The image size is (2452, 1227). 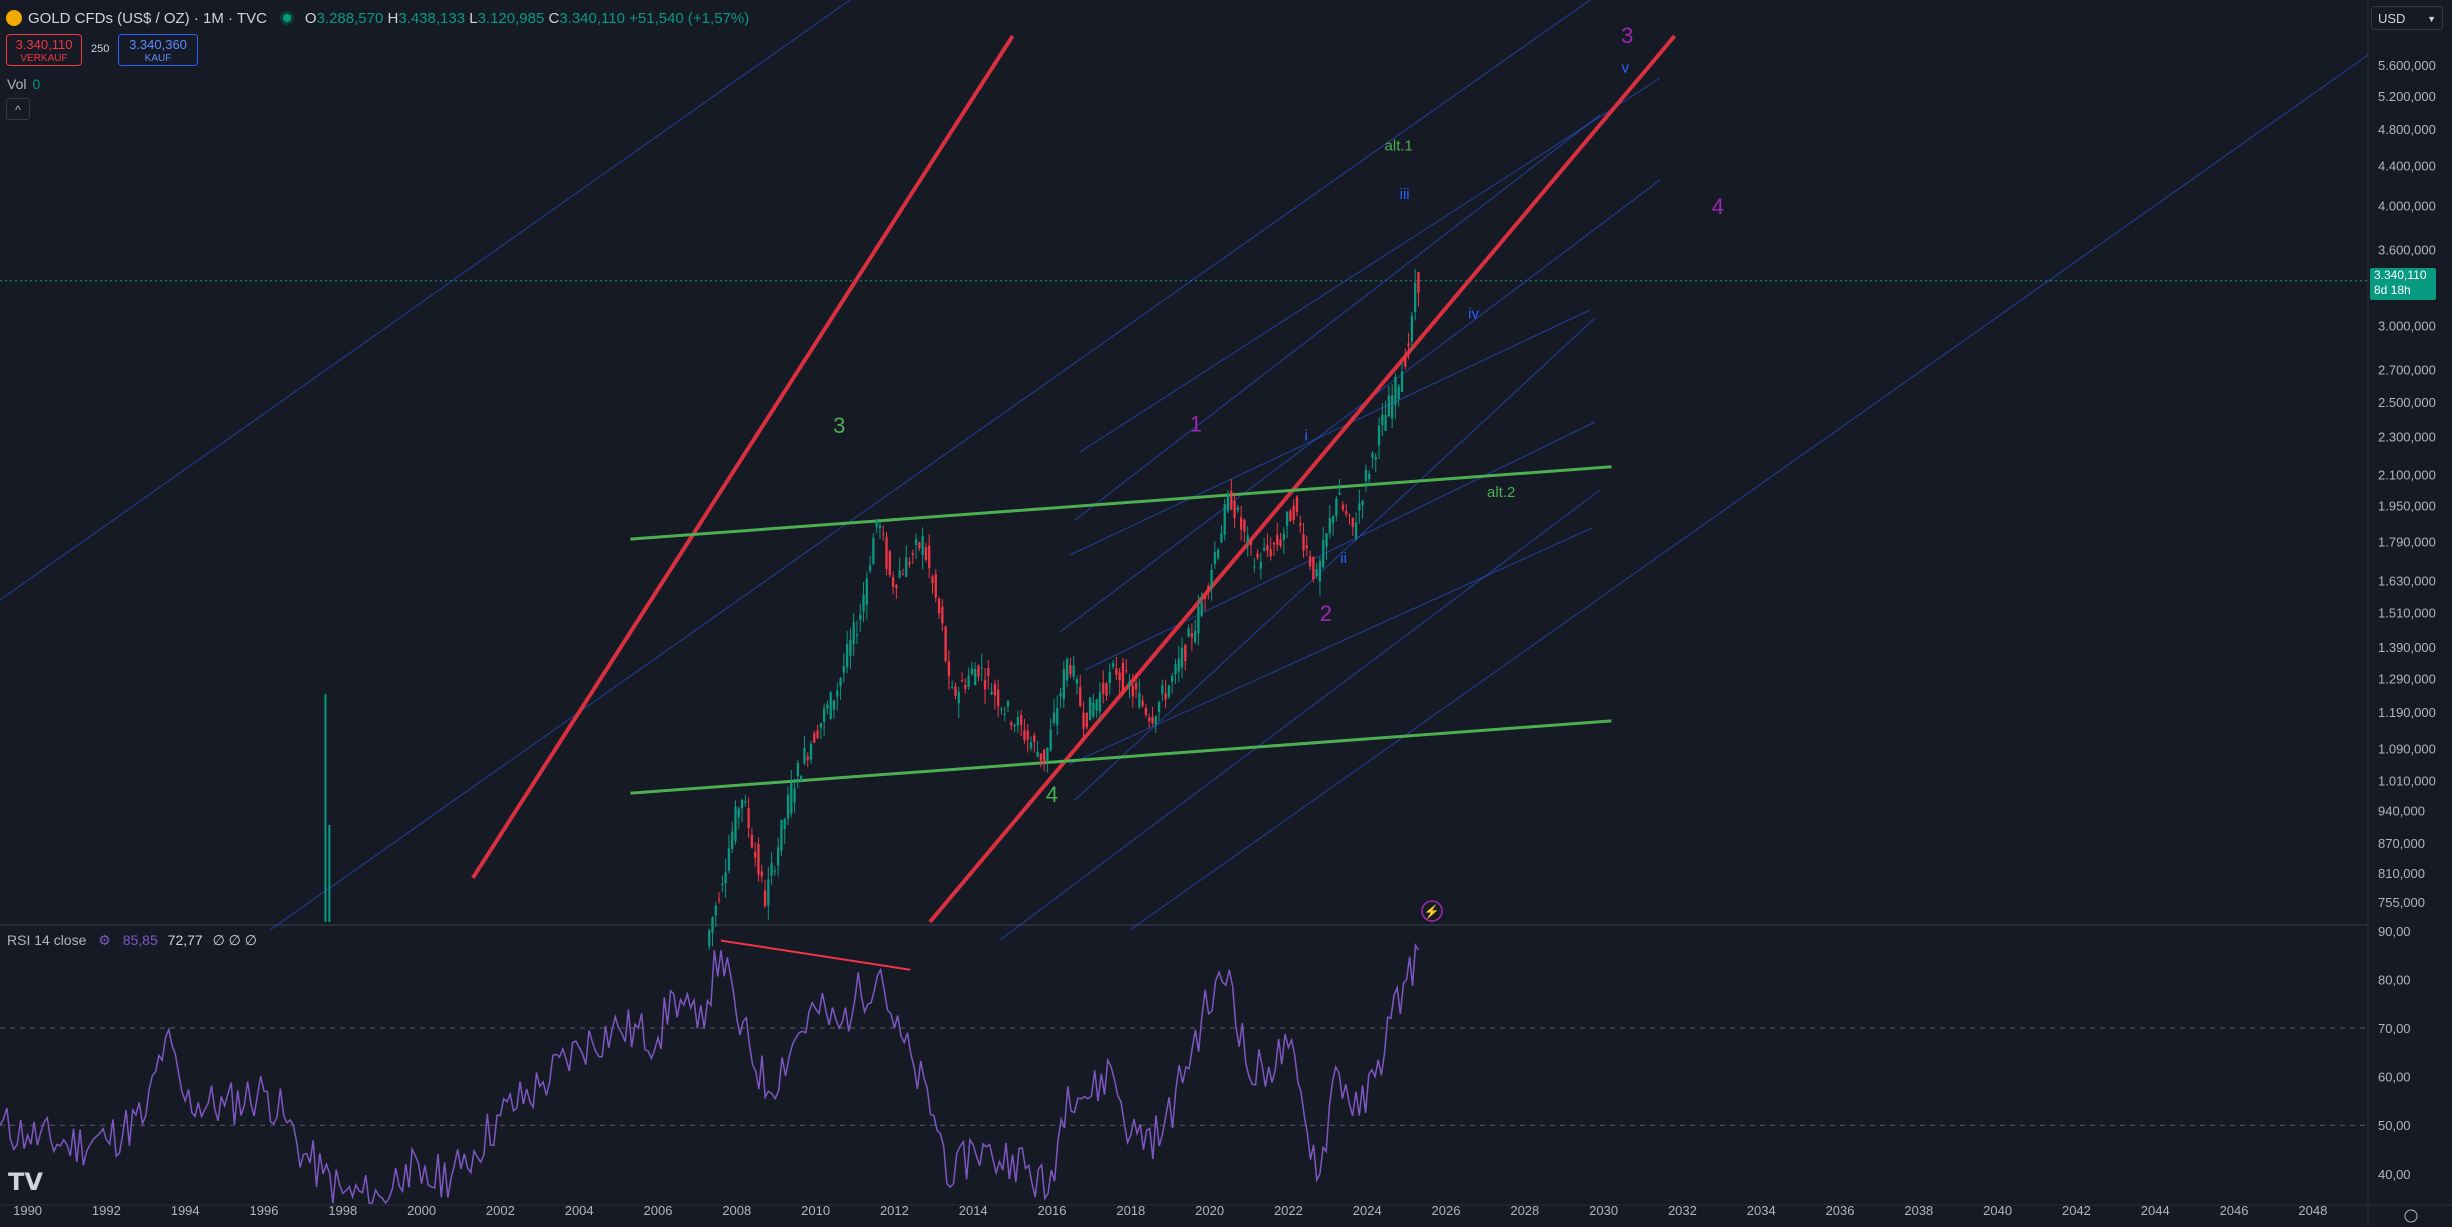 What do you see at coordinates (18, 109) in the screenshot?
I see `collapse-legend-button: ^` at bounding box center [18, 109].